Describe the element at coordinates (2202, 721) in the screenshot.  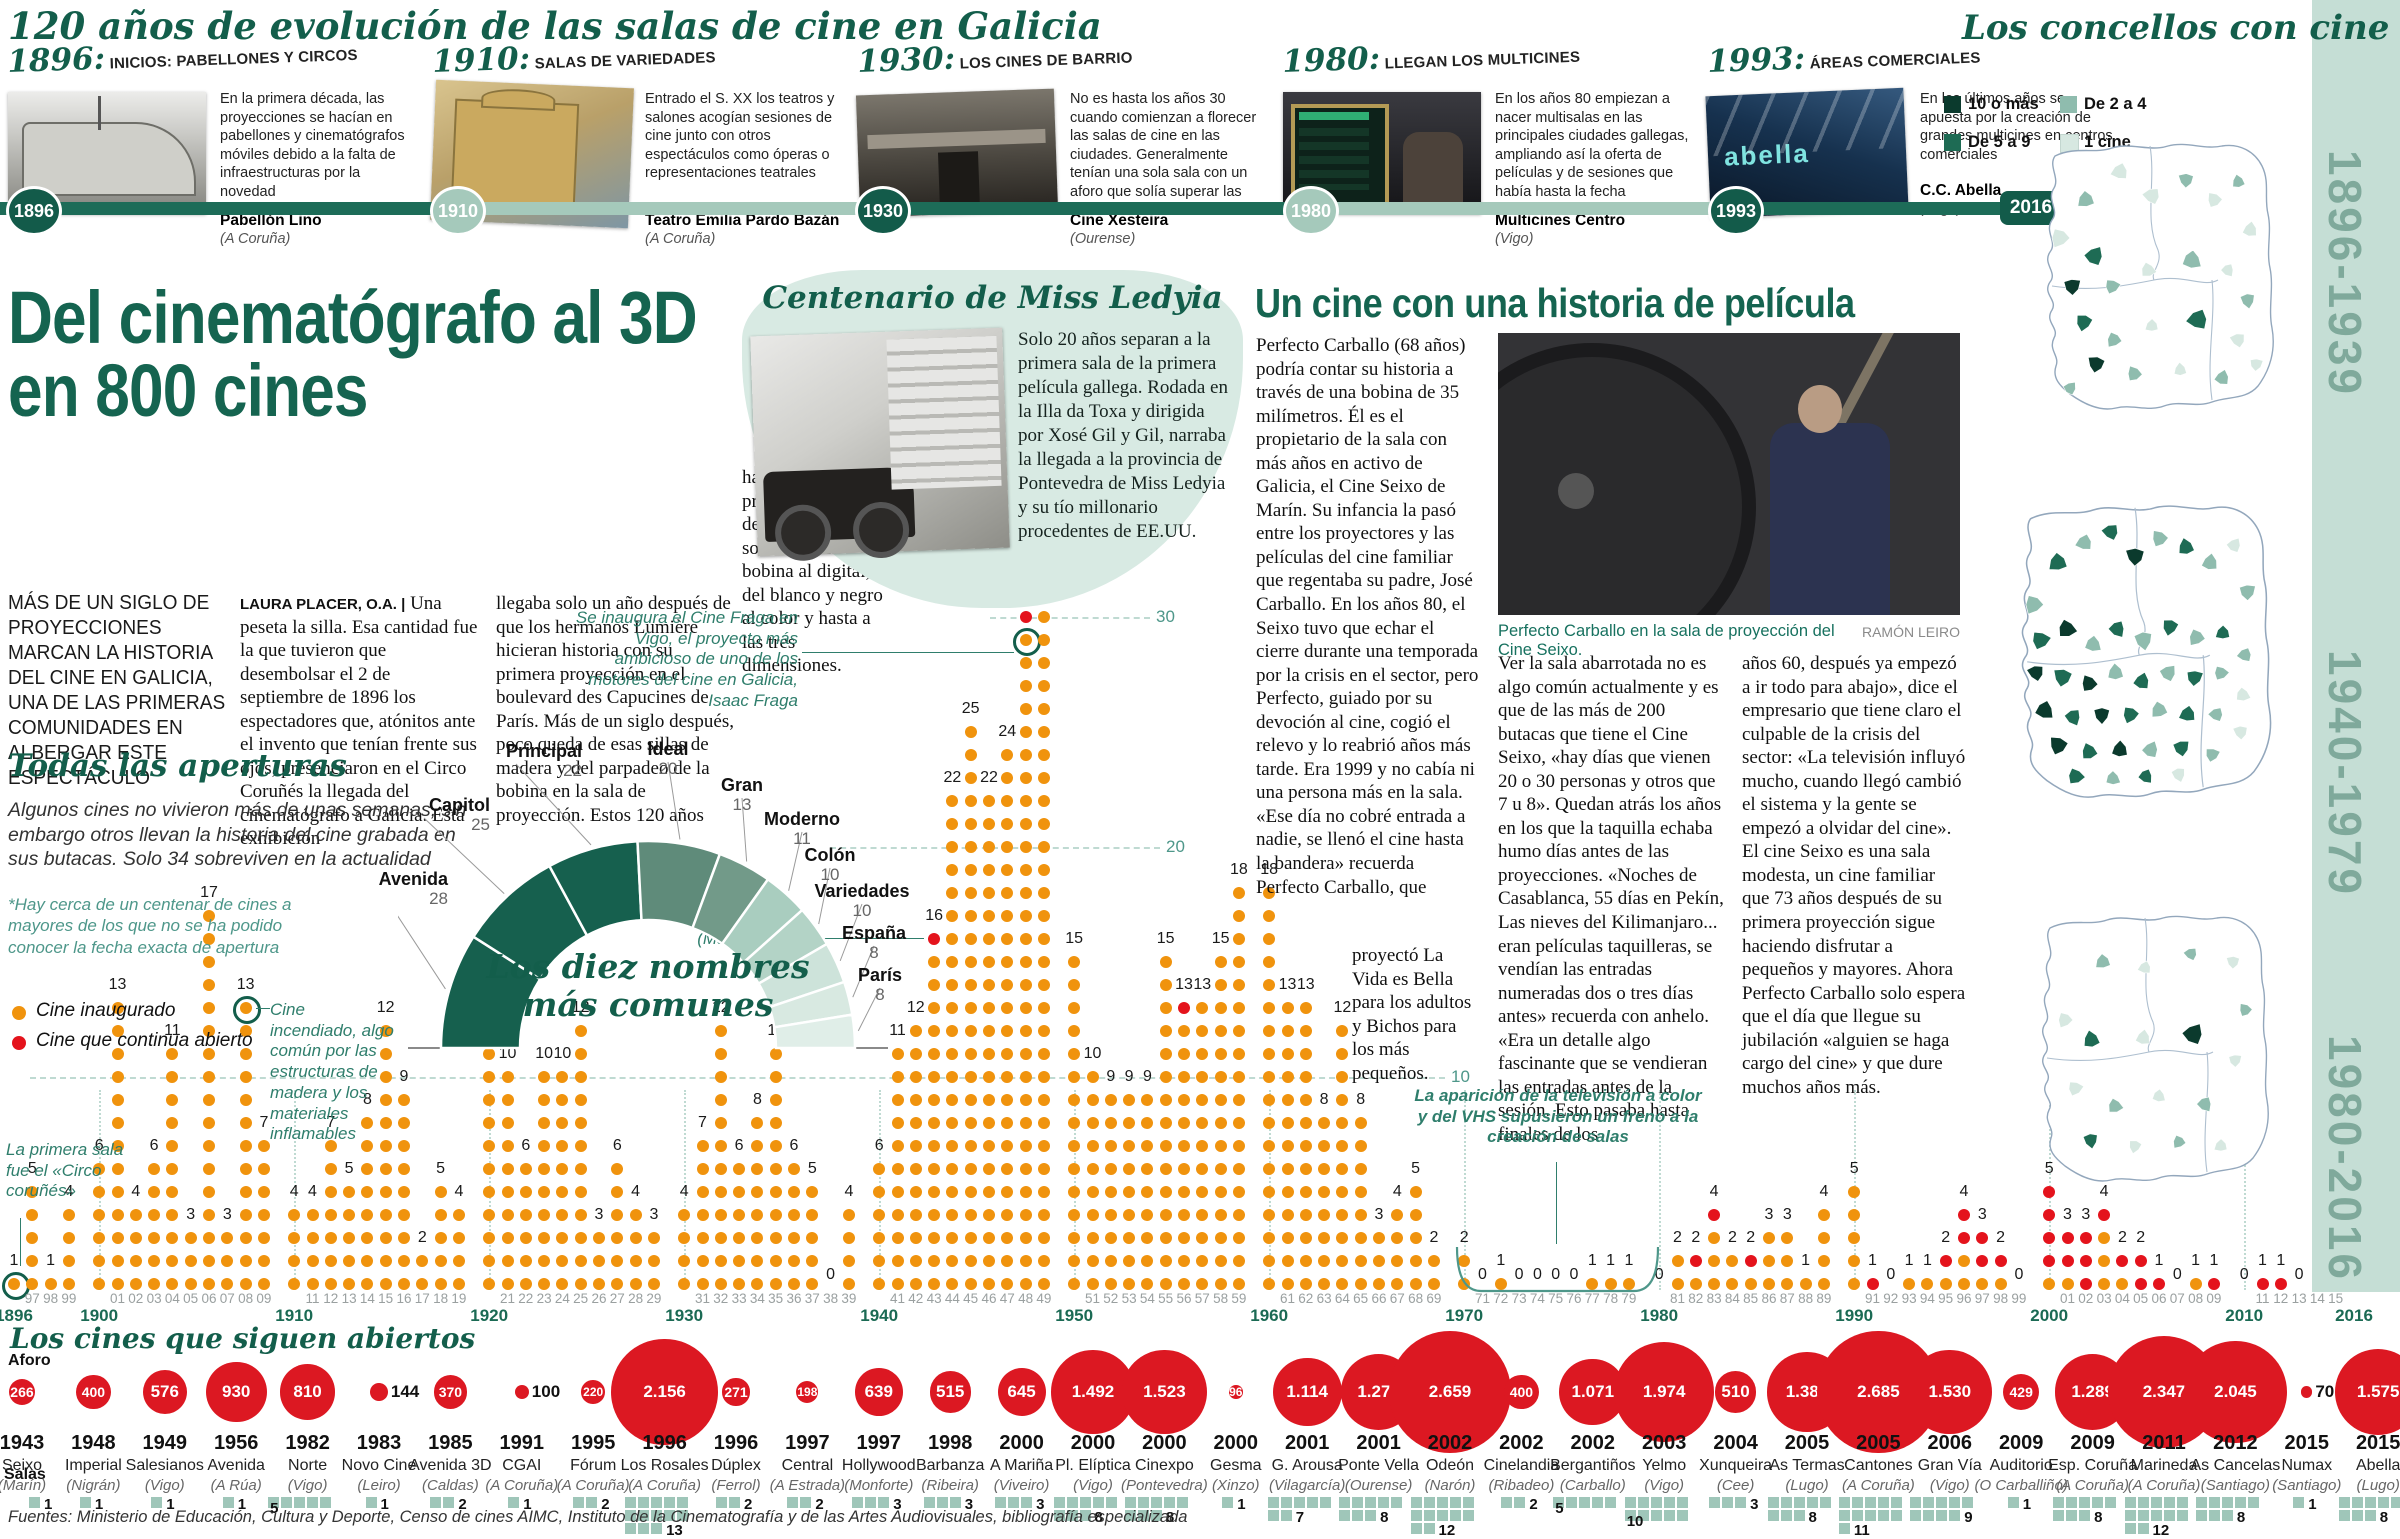
I see `province-border` at that location.